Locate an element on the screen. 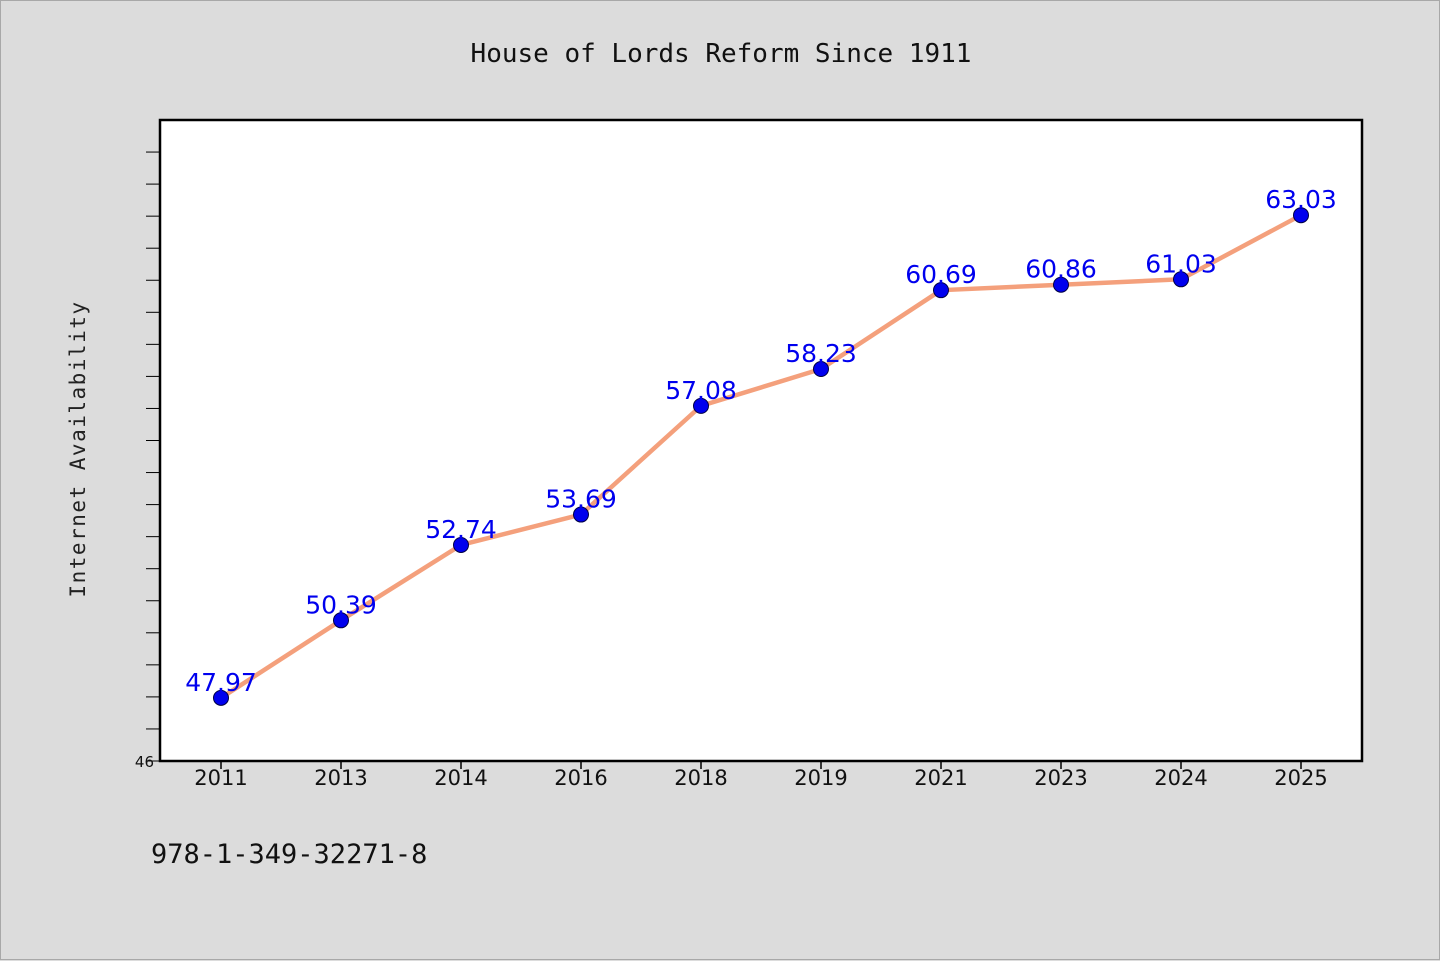  chart-title: House of Lords Reform Since 1911 is located at coordinates (721, 54).